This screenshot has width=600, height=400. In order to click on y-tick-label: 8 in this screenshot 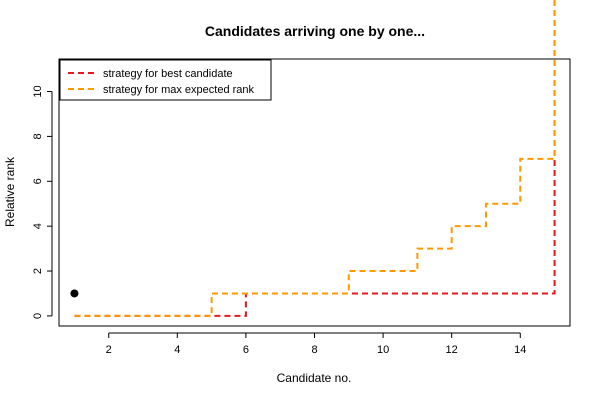, I will do `click(38, 136)`.